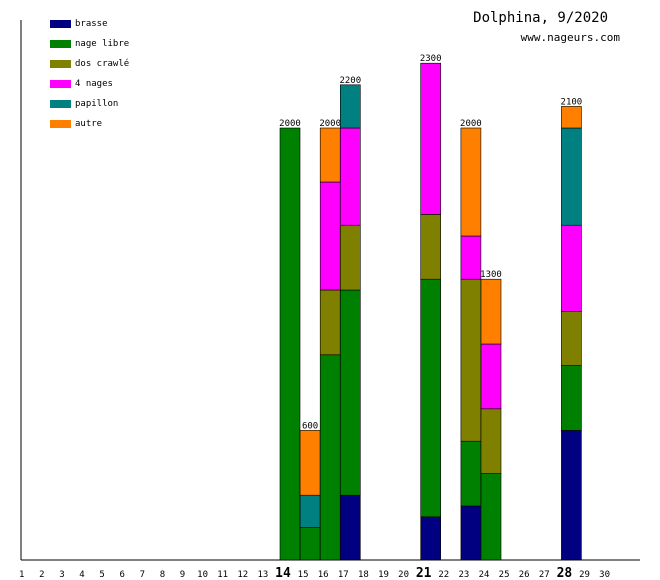 The image size is (660, 580). What do you see at coordinates (350, 527) in the screenshot?
I see `bar-segment-day-17-brasse` at bounding box center [350, 527].